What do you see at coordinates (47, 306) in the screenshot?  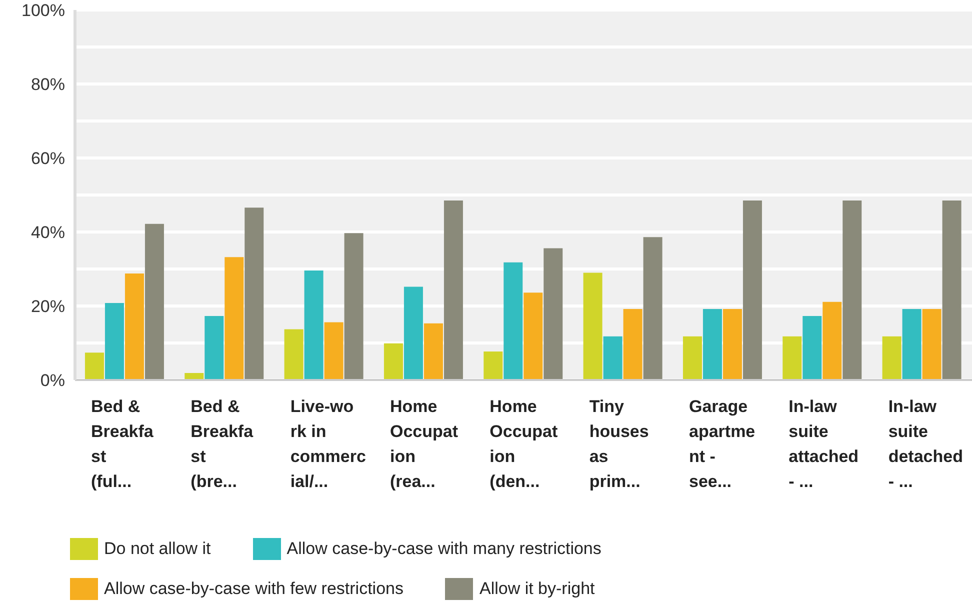 I see `y-tick-label: 20%` at bounding box center [47, 306].